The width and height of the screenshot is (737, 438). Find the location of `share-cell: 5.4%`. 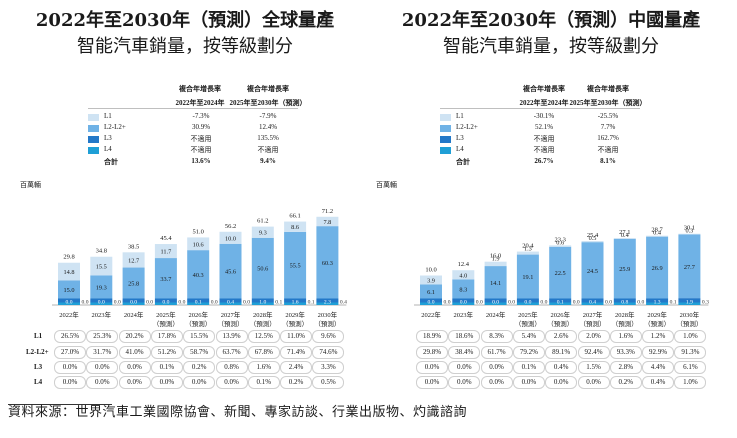

share-cell: 5.4% is located at coordinates (528, 336).